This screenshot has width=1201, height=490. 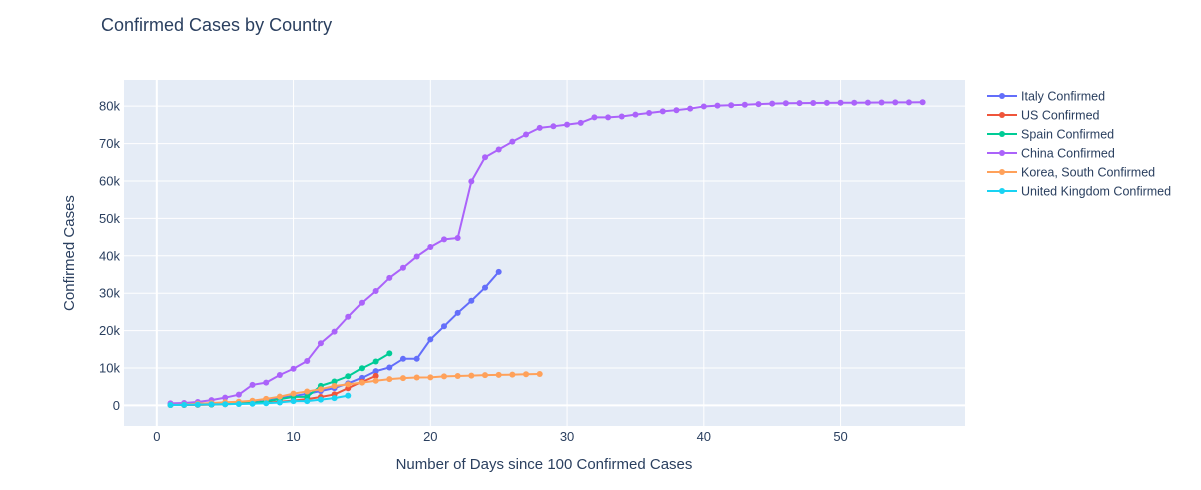 What do you see at coordinates (1079, 192) in the screenshot?
I see `legend-item: United Kingdom Confirmed` at bounding box center [1079, 192].